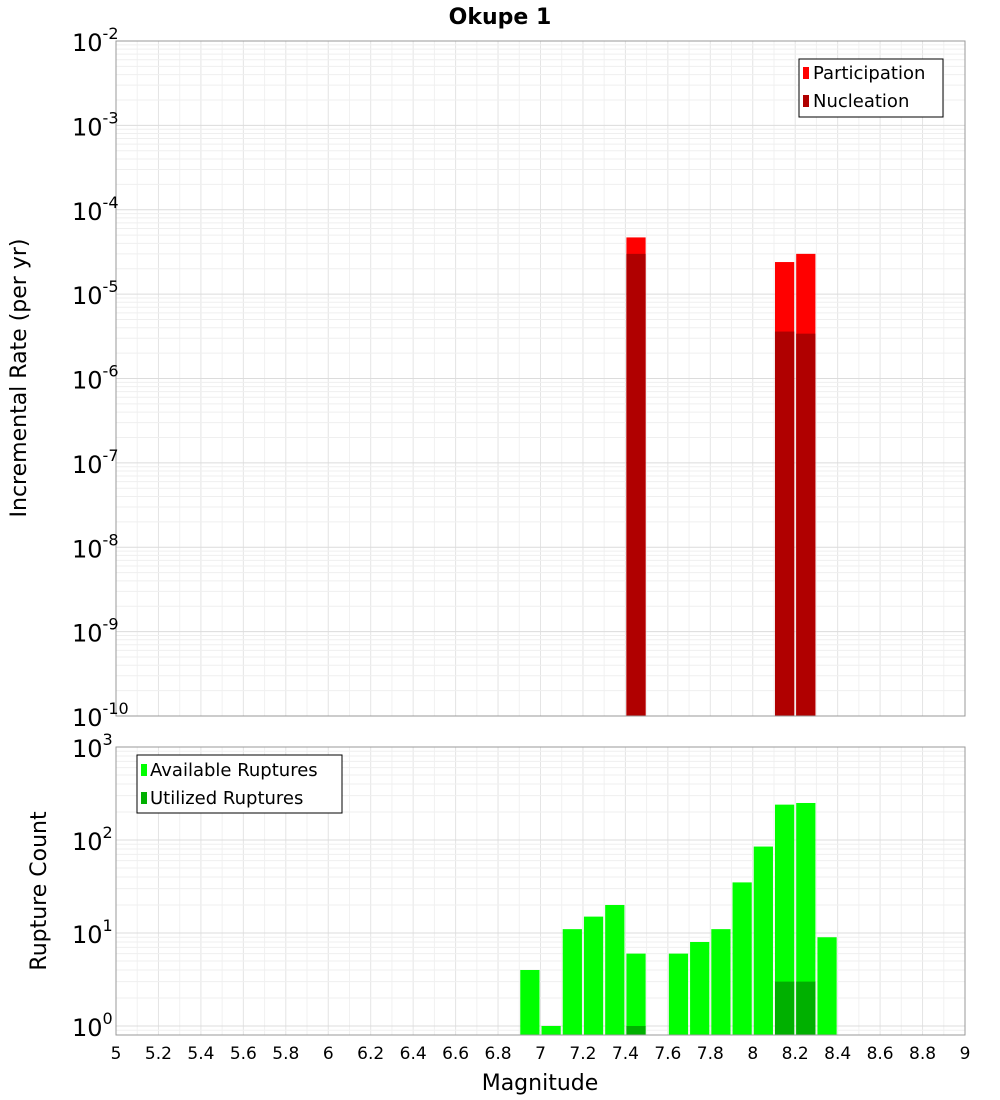  What do you see at coordinates (200, 1054) in the screenshot?
I see `x-tick-label: 5.4` at bounding box center [200, 1054].